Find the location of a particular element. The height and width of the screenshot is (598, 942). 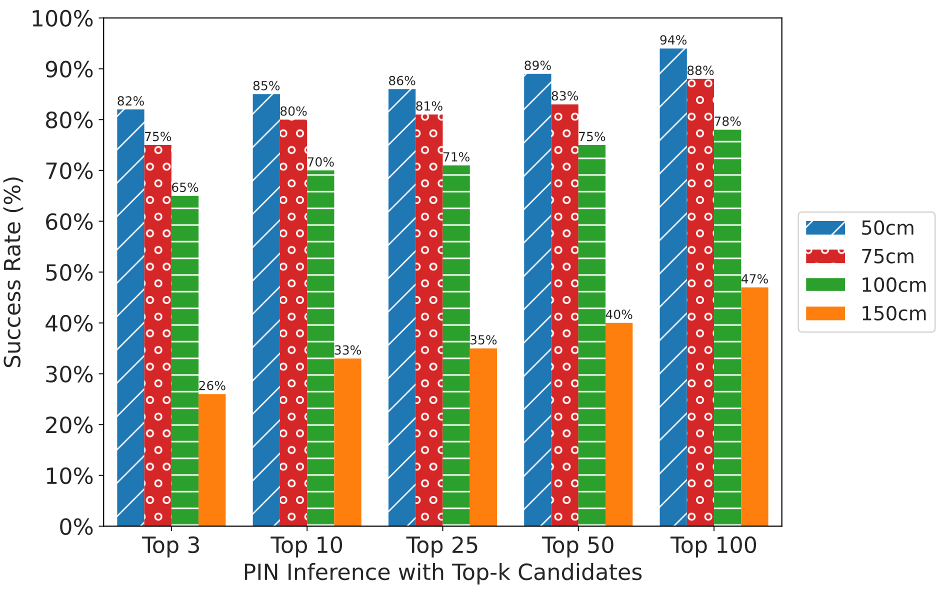

data-label: 89% is located at coordinates (537, 65).